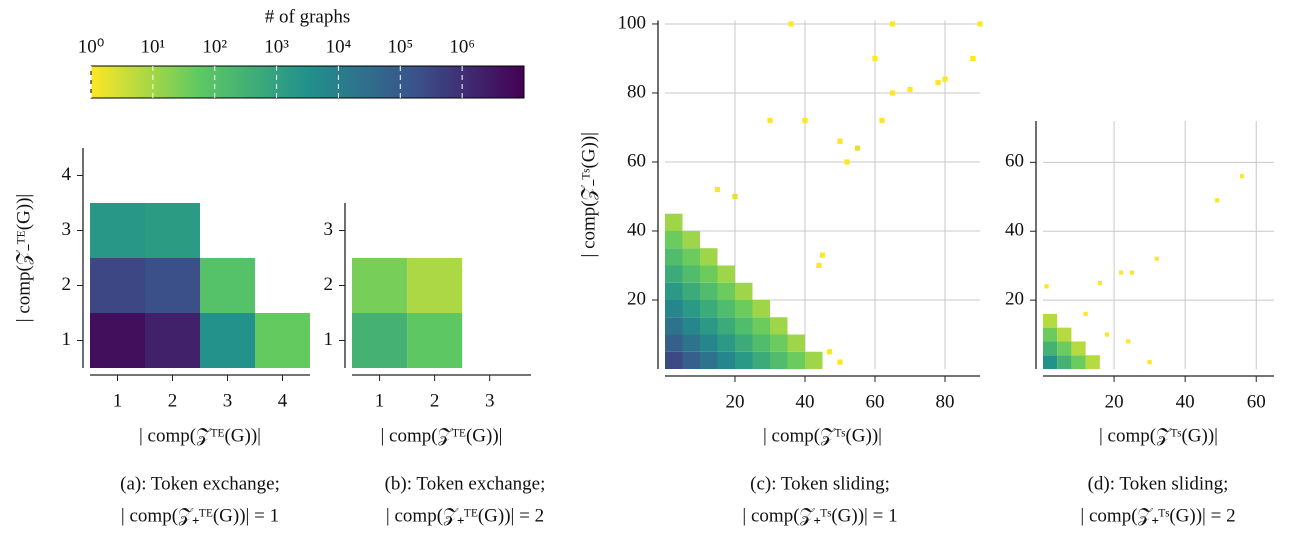 The width and height of the screenshot is (1290, 537). I want to click on colorbar-tick-label: 10², so click(214, 46).